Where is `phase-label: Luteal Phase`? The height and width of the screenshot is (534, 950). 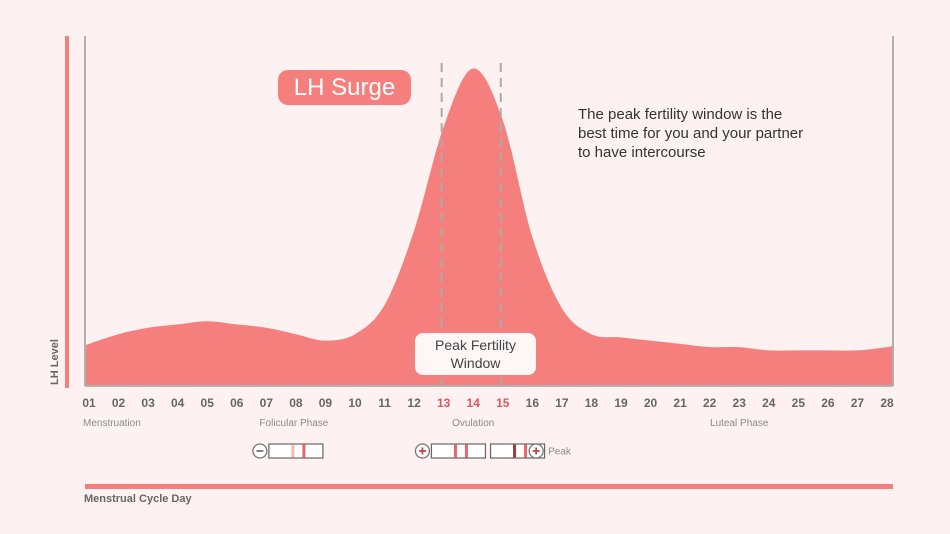 phase-label: Luteal Phase is located at coordinates (739, 423).